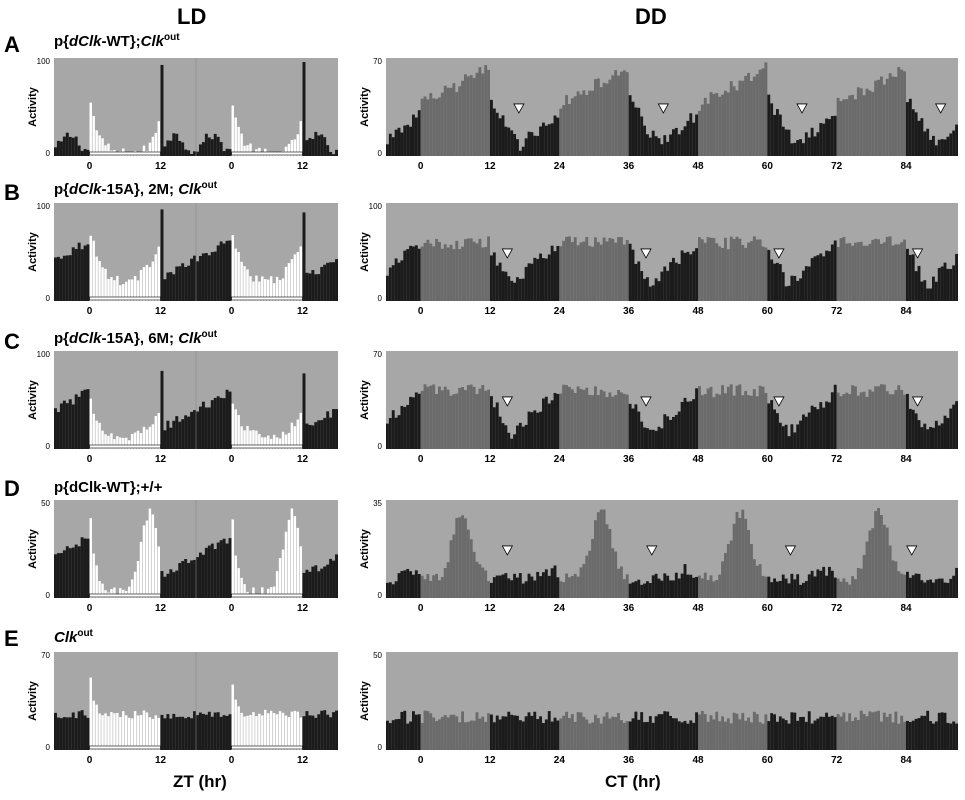  Describe the element at coordinates (12, 488) in the screenshot. I see `panel-letter-d: D` at that location.